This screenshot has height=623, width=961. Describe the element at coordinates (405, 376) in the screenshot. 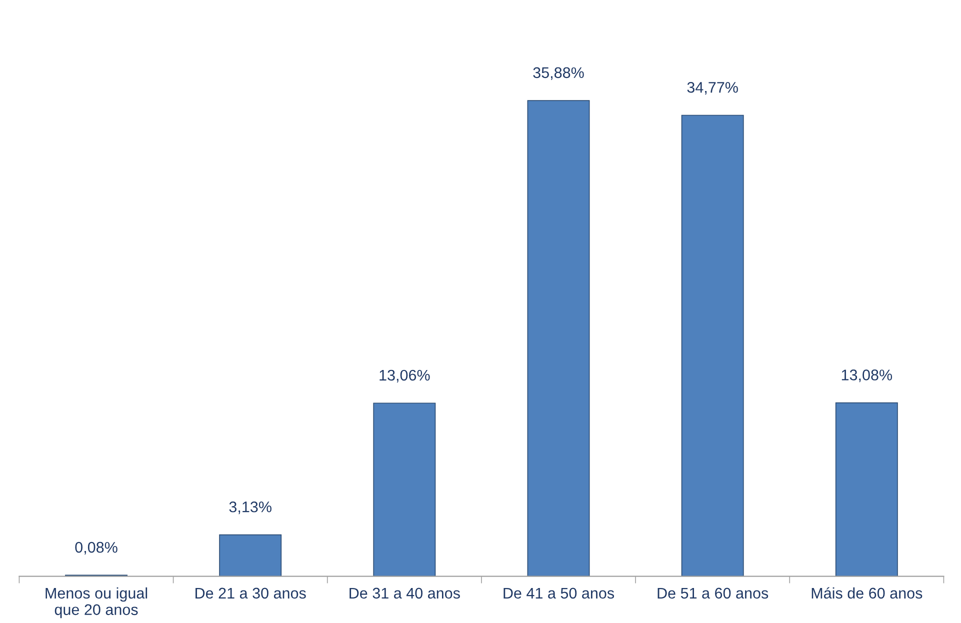

I see `data-label: 13,06%` at that location.